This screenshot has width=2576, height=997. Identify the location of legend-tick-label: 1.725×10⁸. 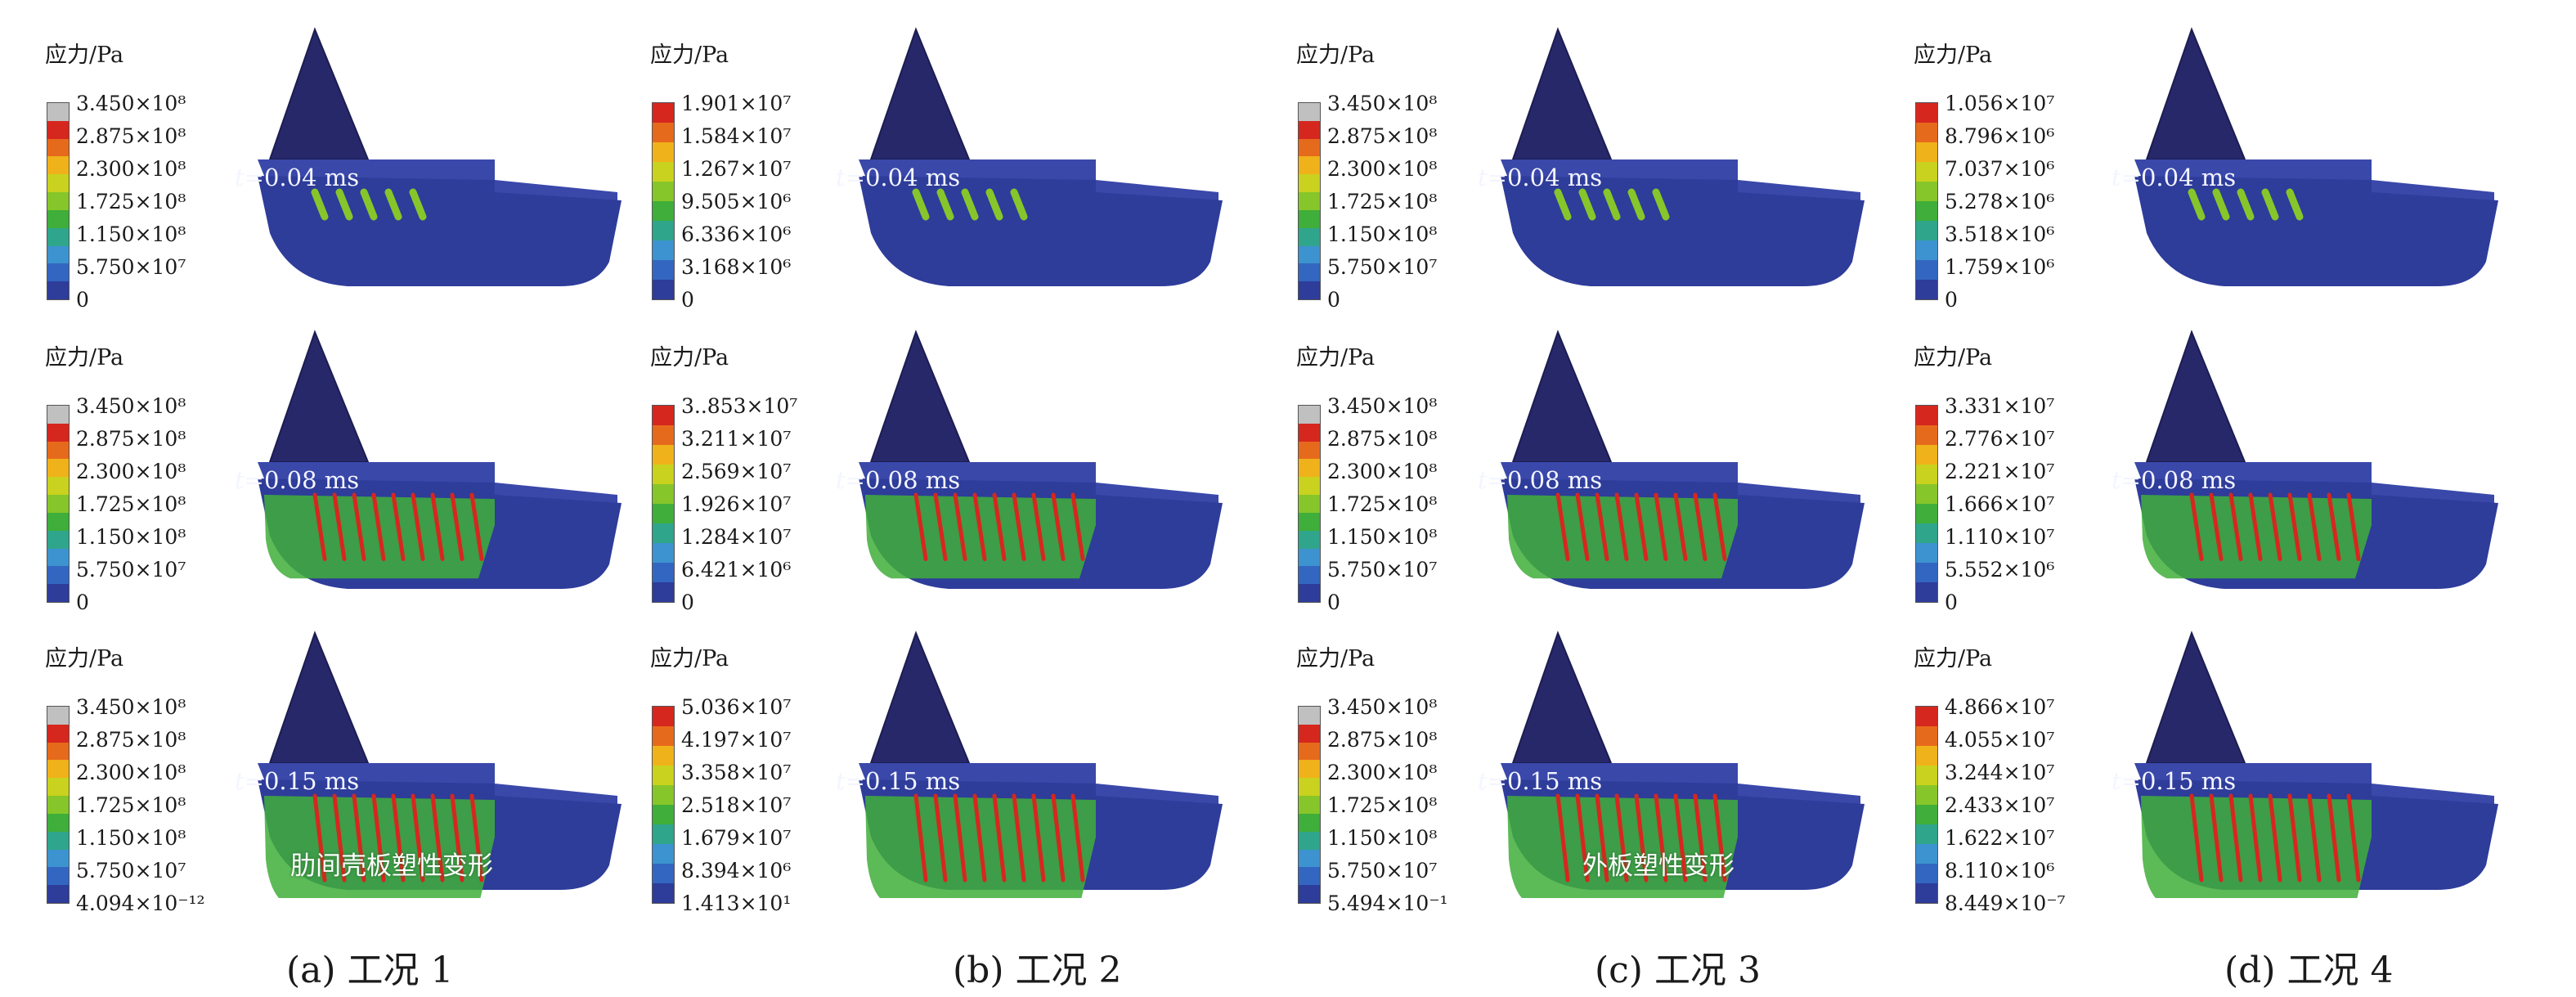
(131, 805).